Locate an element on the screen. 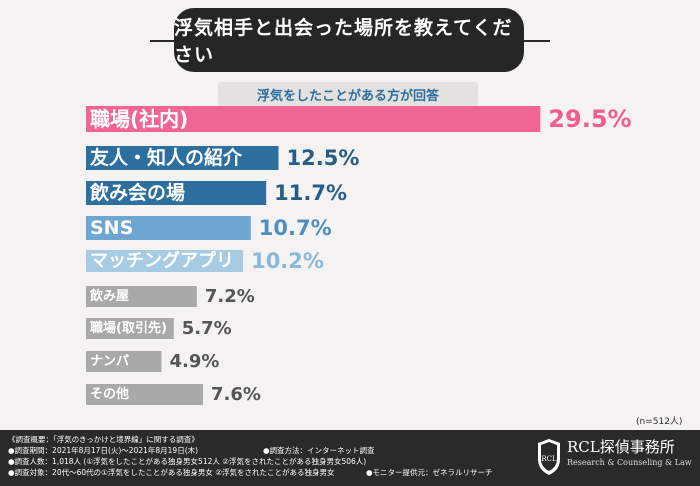 The height and width of the screenshot is (486, 700). survey-period: ●調査期間：2021年8月17日(火)～2021年8月19日(木) is located at coordinates (103, 450).